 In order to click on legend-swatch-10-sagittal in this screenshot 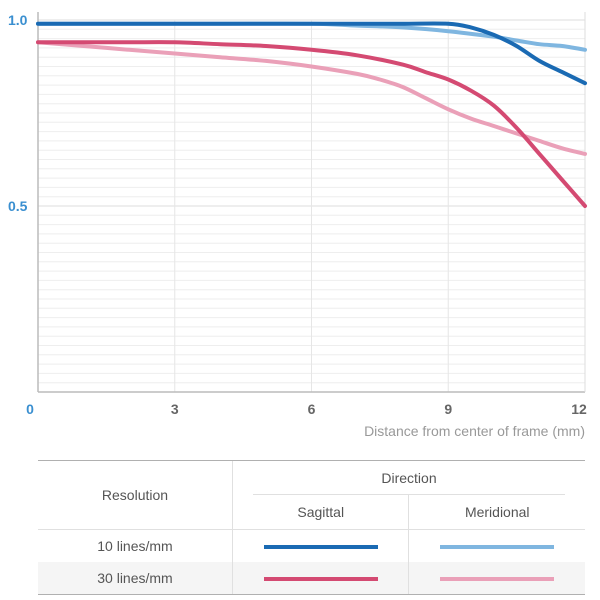, I will do `click(320, 547)`.